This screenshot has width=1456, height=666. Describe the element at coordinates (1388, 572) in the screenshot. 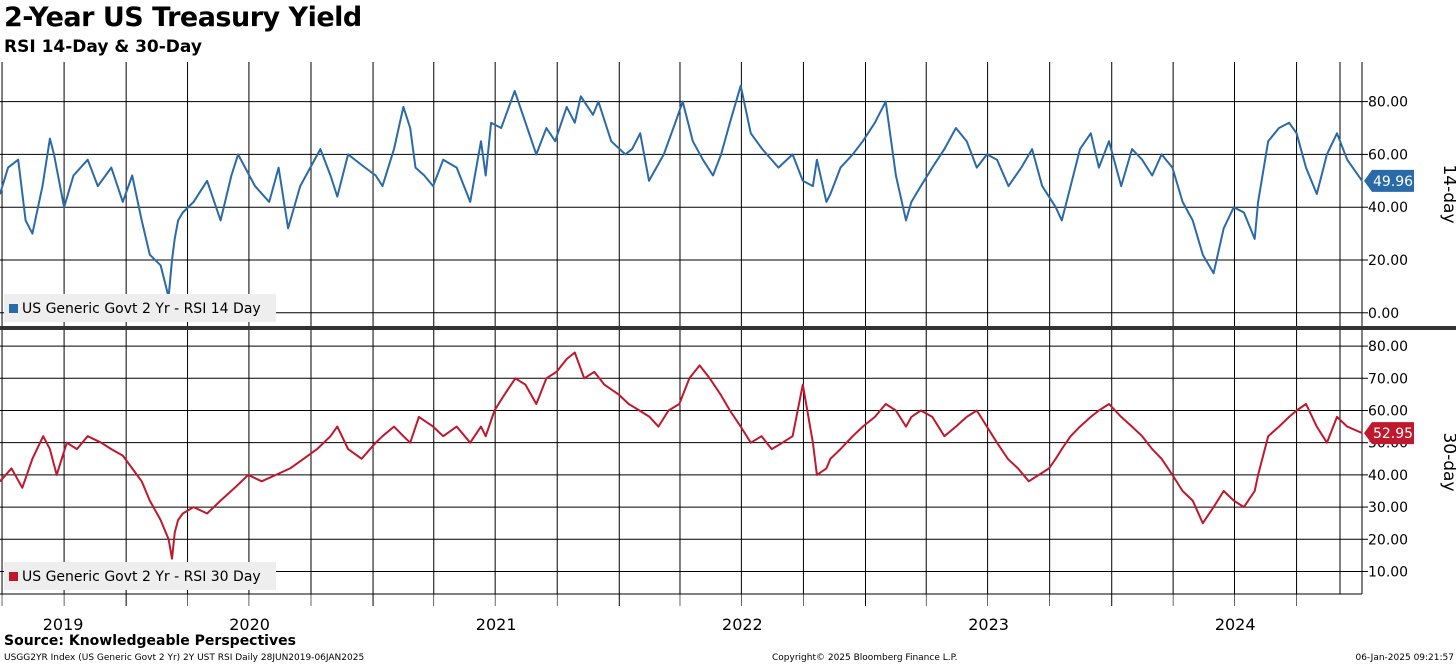

I see `ytick-label-rsi30-10: 10.00` at that location.